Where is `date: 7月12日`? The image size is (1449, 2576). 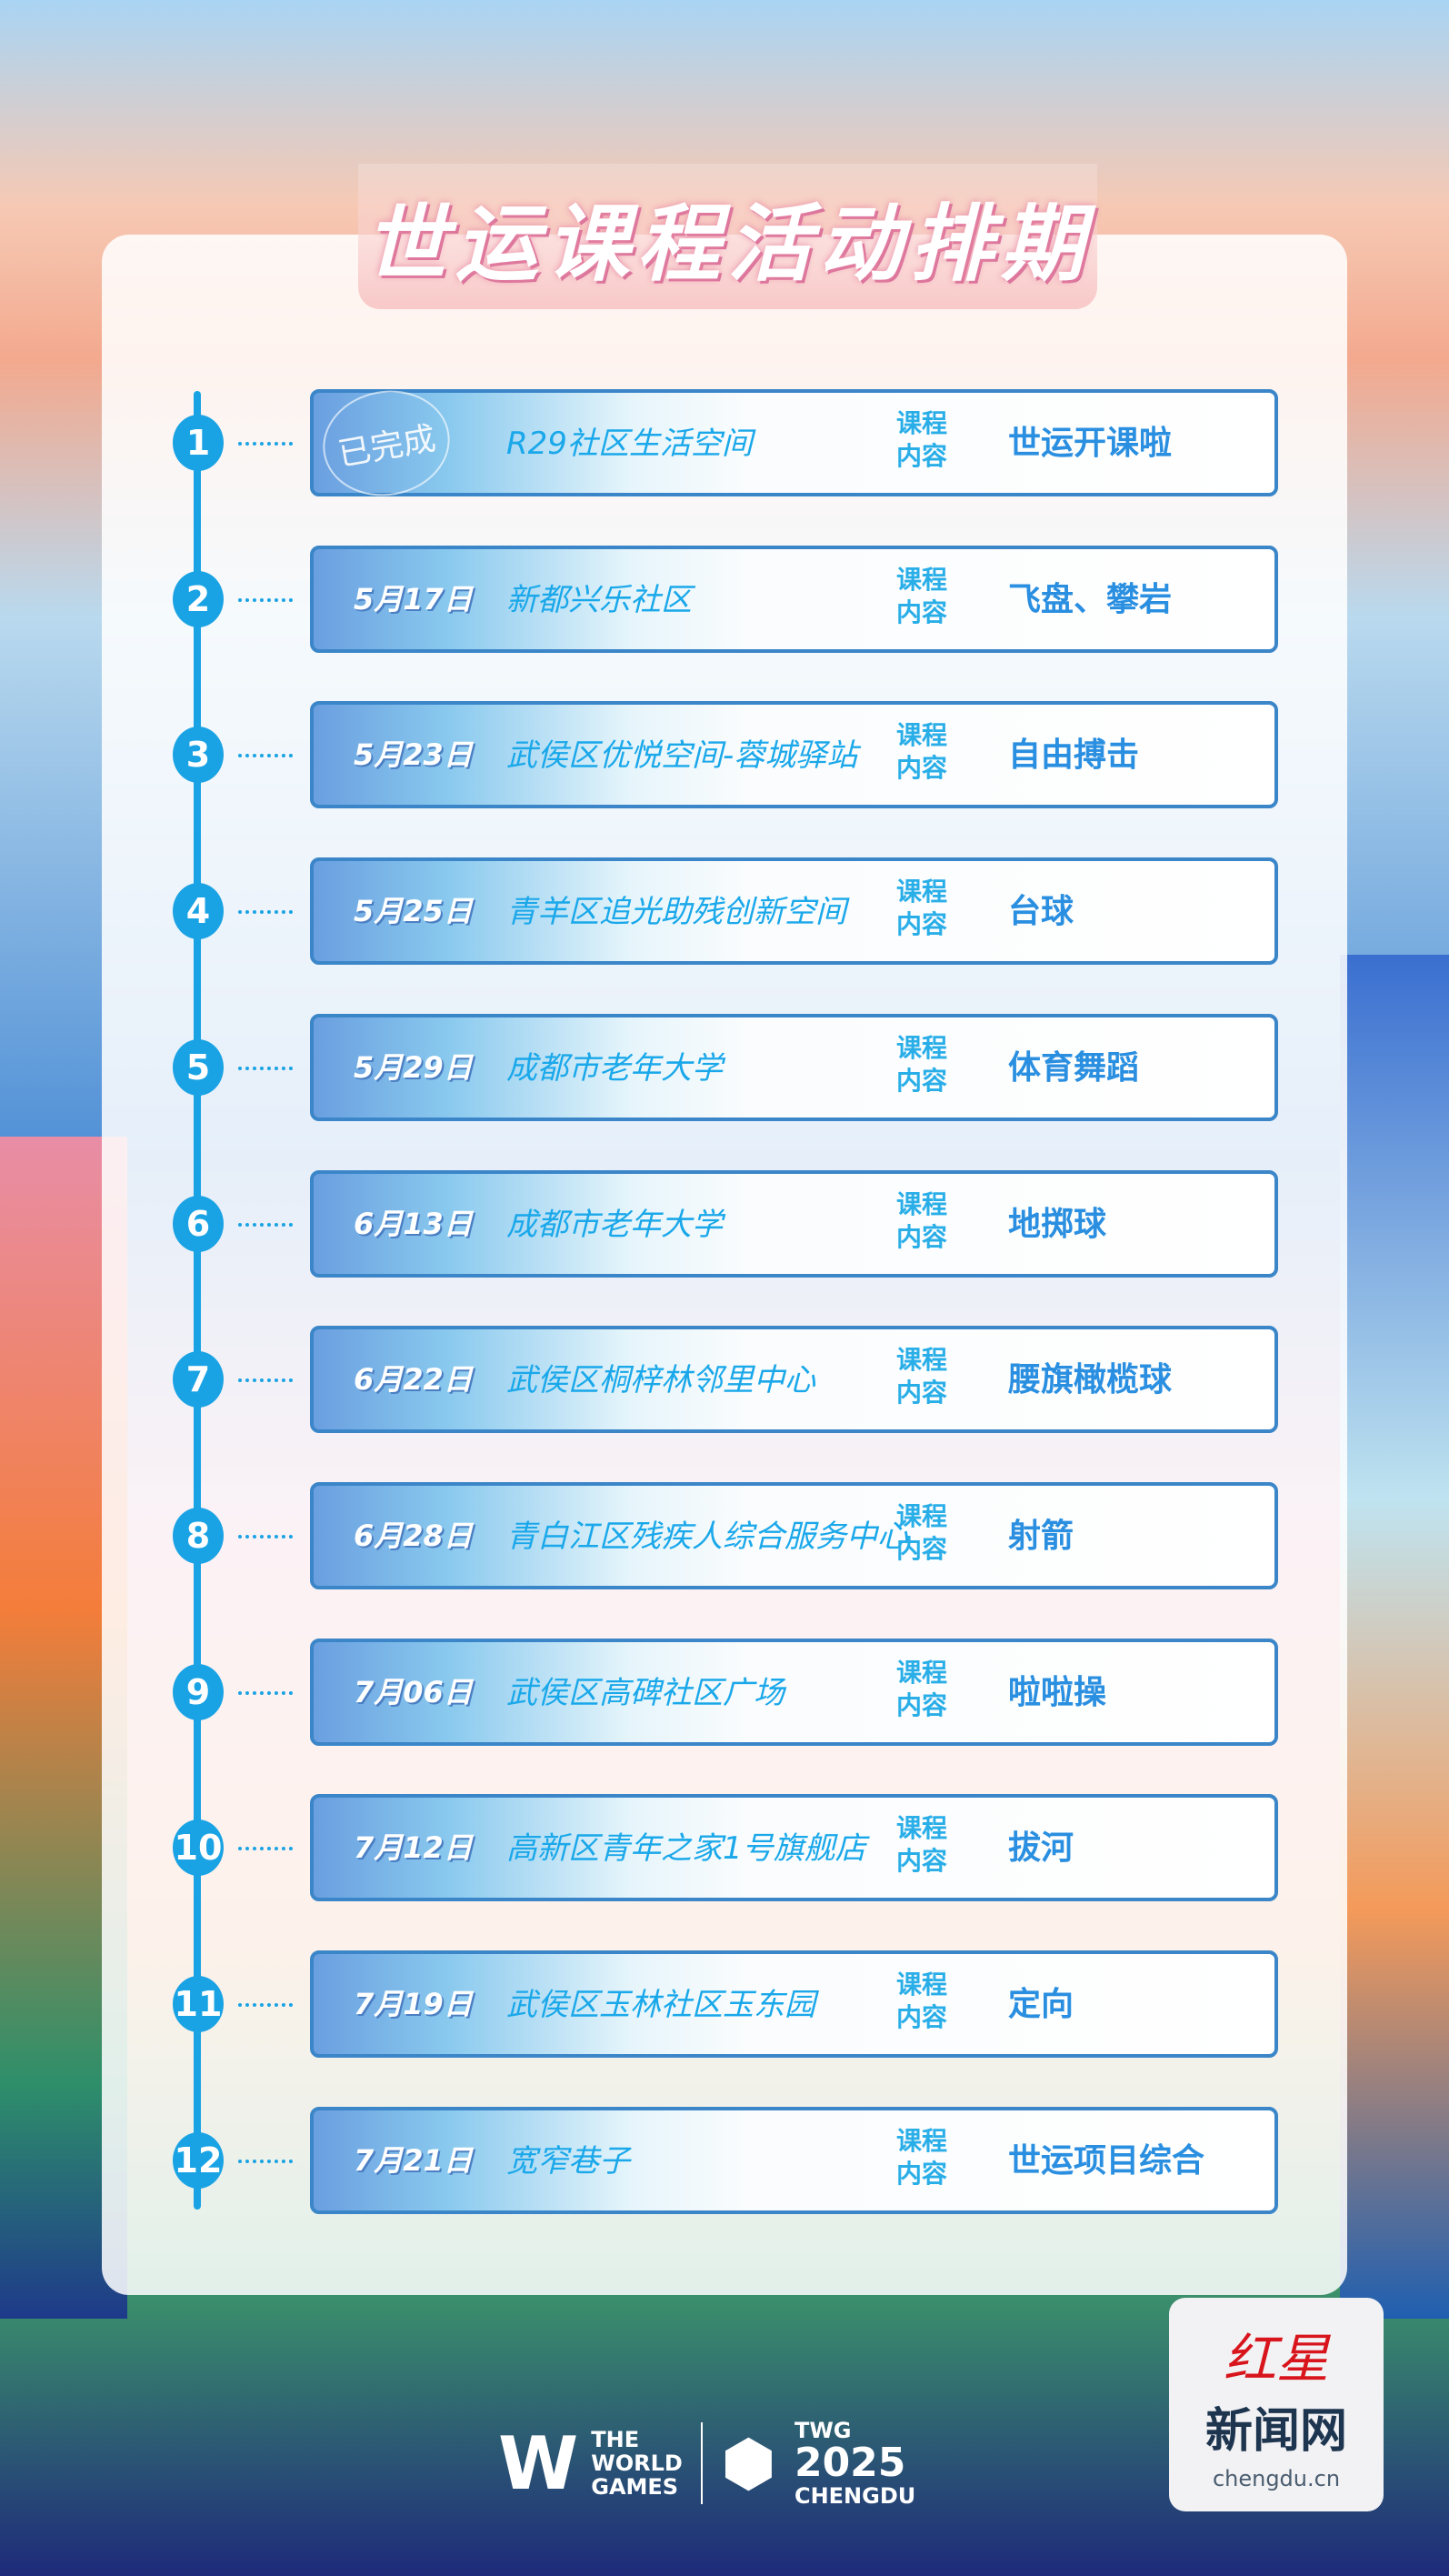 date: 7月12日 is located at coordinates (413, 1848).